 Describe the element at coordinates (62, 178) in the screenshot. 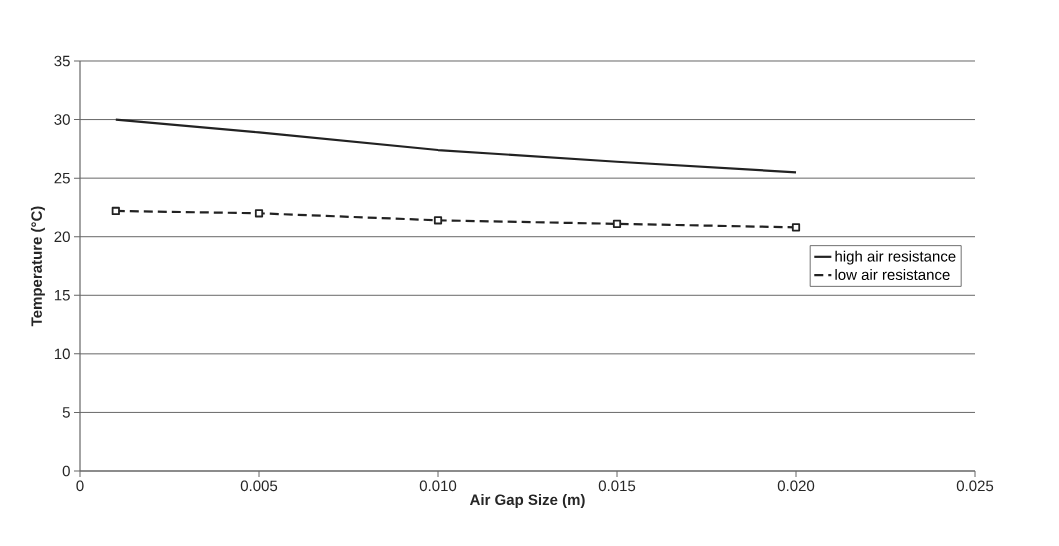

I see `y-tick-label: 25` at that location.